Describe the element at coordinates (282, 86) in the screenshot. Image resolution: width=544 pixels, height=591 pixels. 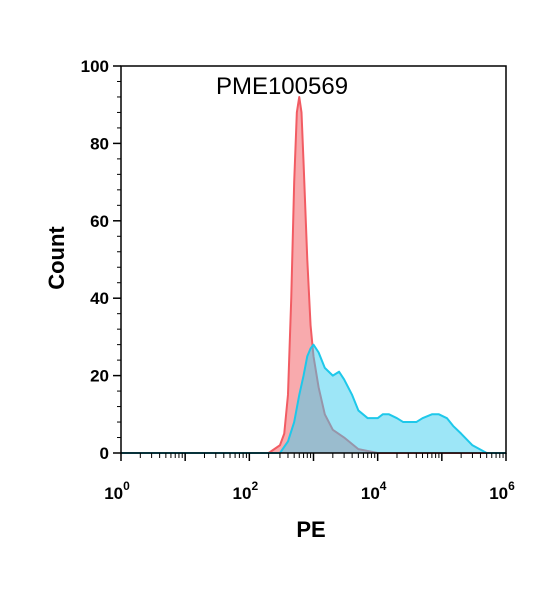
I see `chart-title: PME100569` at that location.